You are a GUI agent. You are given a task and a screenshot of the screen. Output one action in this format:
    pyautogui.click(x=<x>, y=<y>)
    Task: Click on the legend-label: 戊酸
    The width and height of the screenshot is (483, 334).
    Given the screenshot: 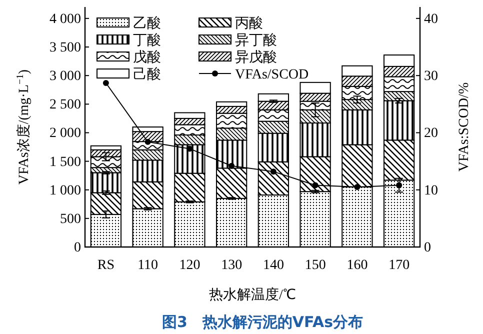 What is the action you would take?
    pyautogui.click(x=147, y=58)
    